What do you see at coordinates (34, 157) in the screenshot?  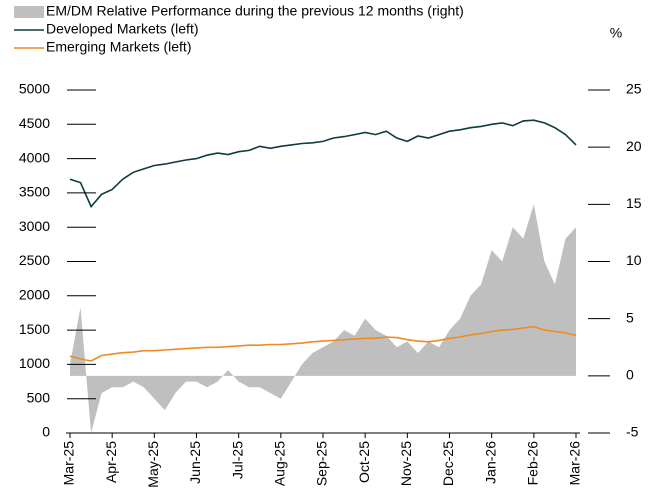 I see `y-tick-label: 4000` at bounding box center [34, 157].